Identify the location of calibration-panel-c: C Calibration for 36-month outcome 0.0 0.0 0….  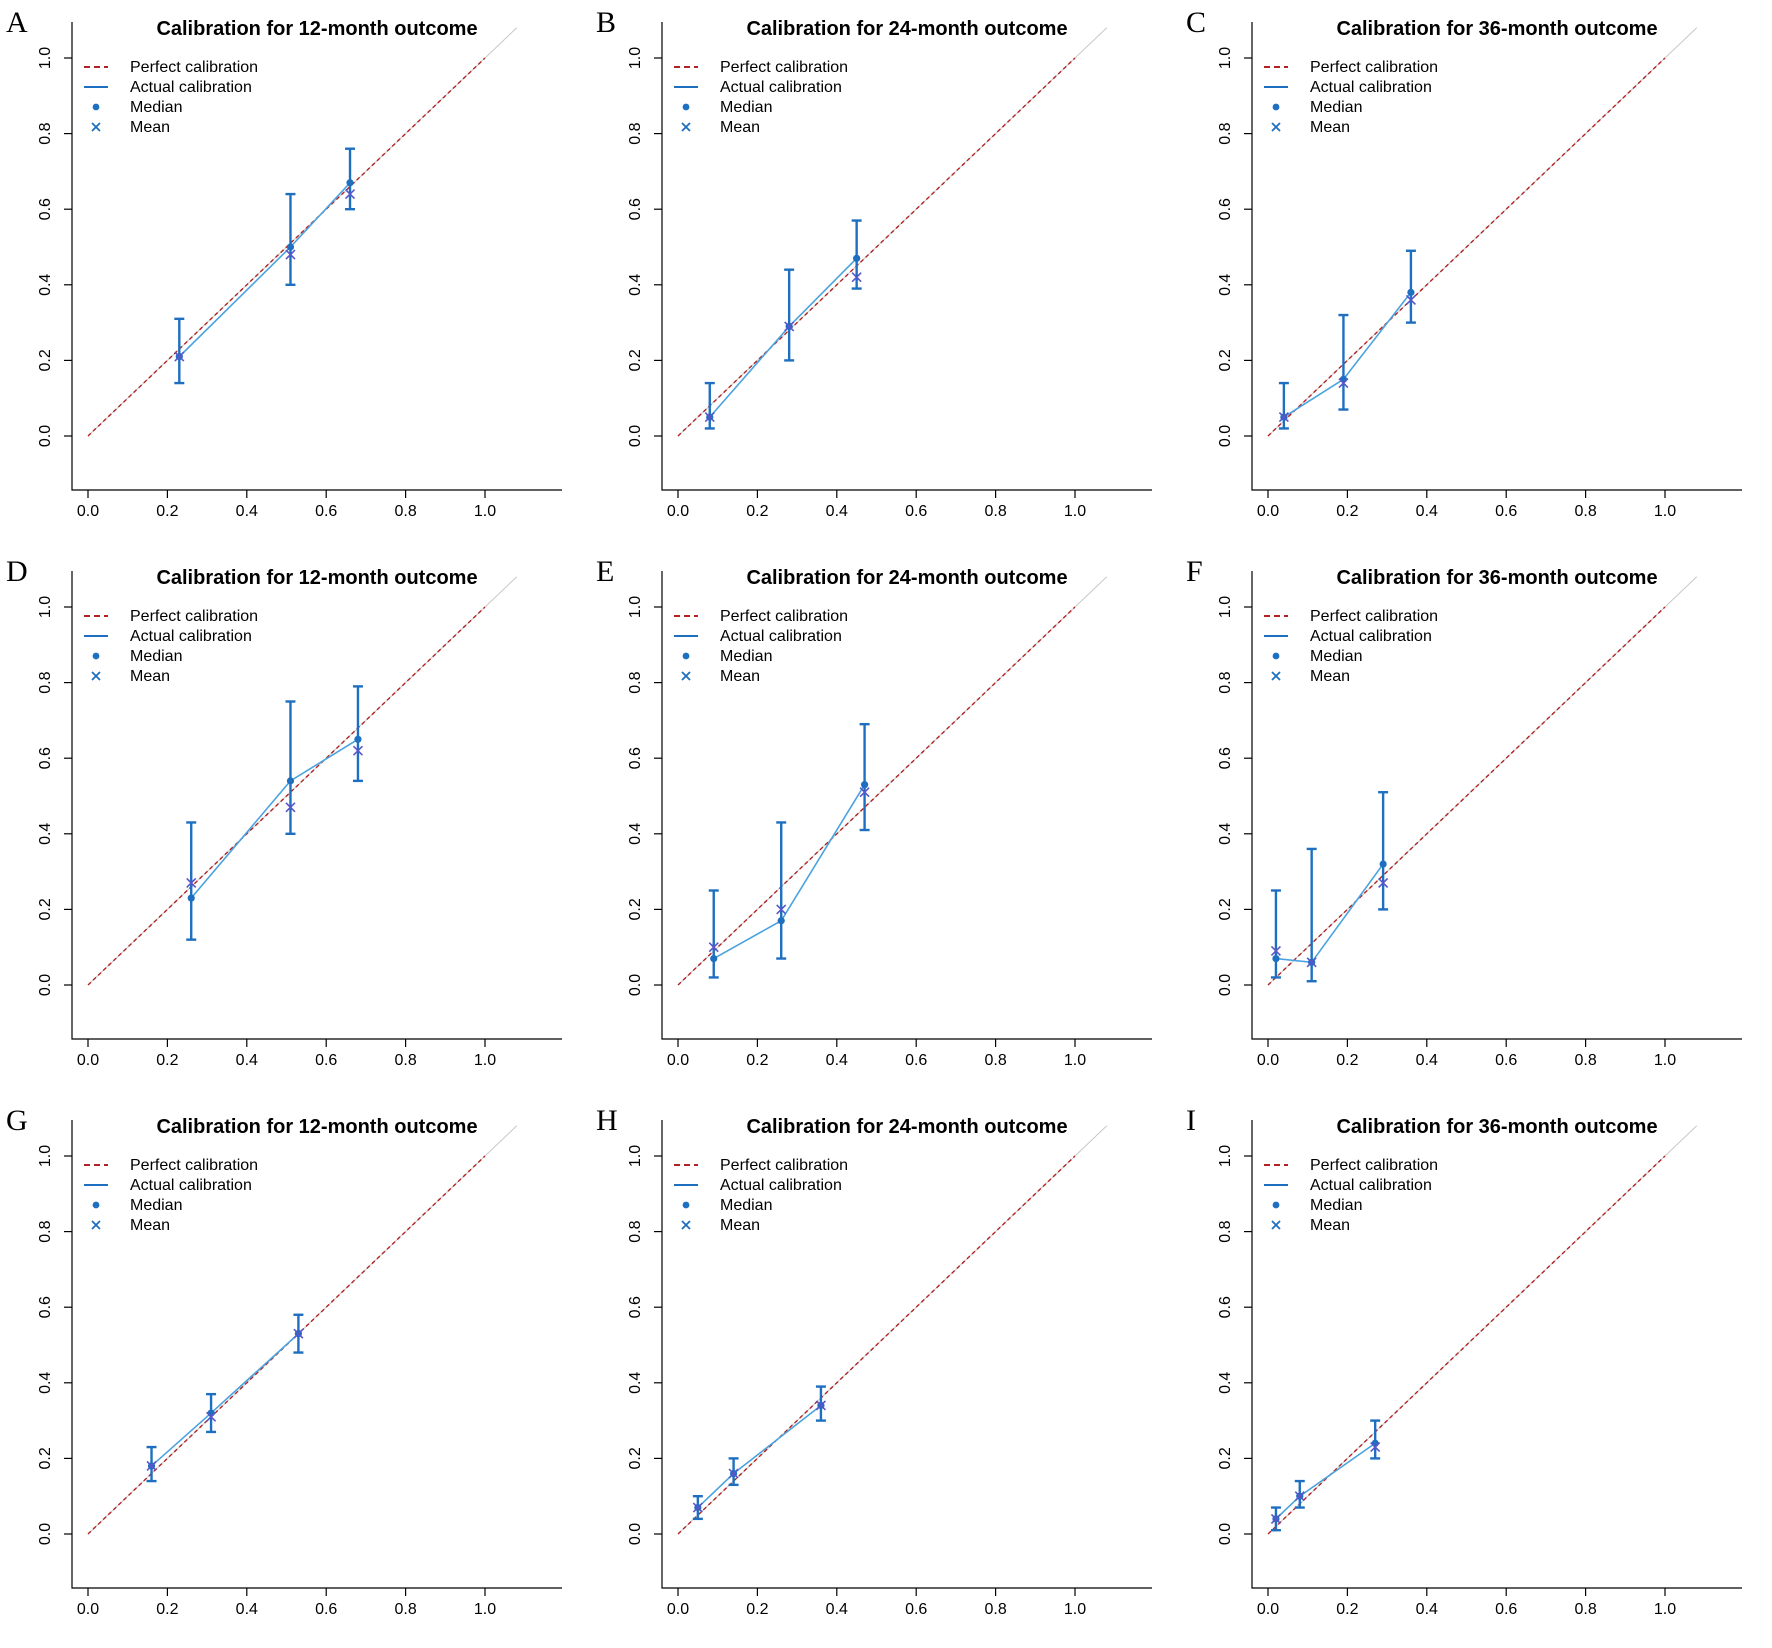
(1475, 274).